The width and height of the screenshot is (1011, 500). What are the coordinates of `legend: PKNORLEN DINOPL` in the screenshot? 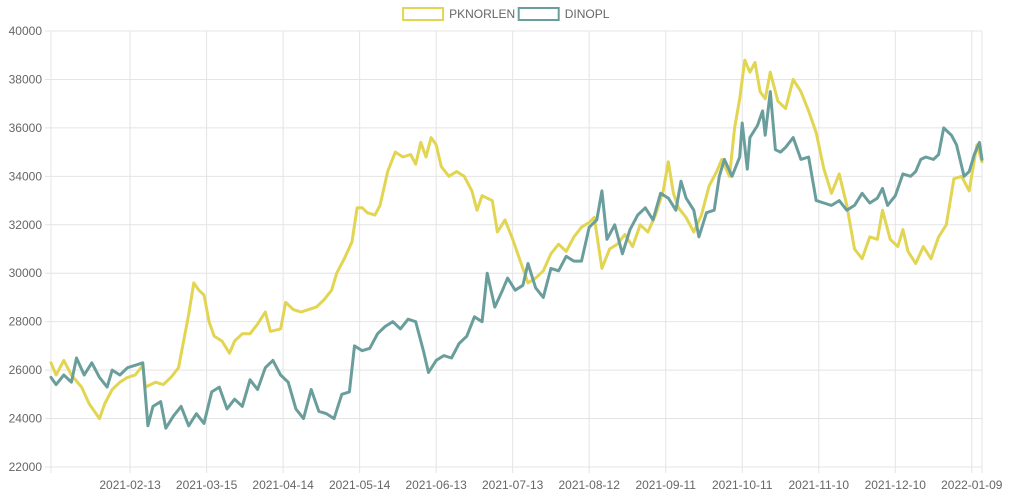 It's located at (506, 14).